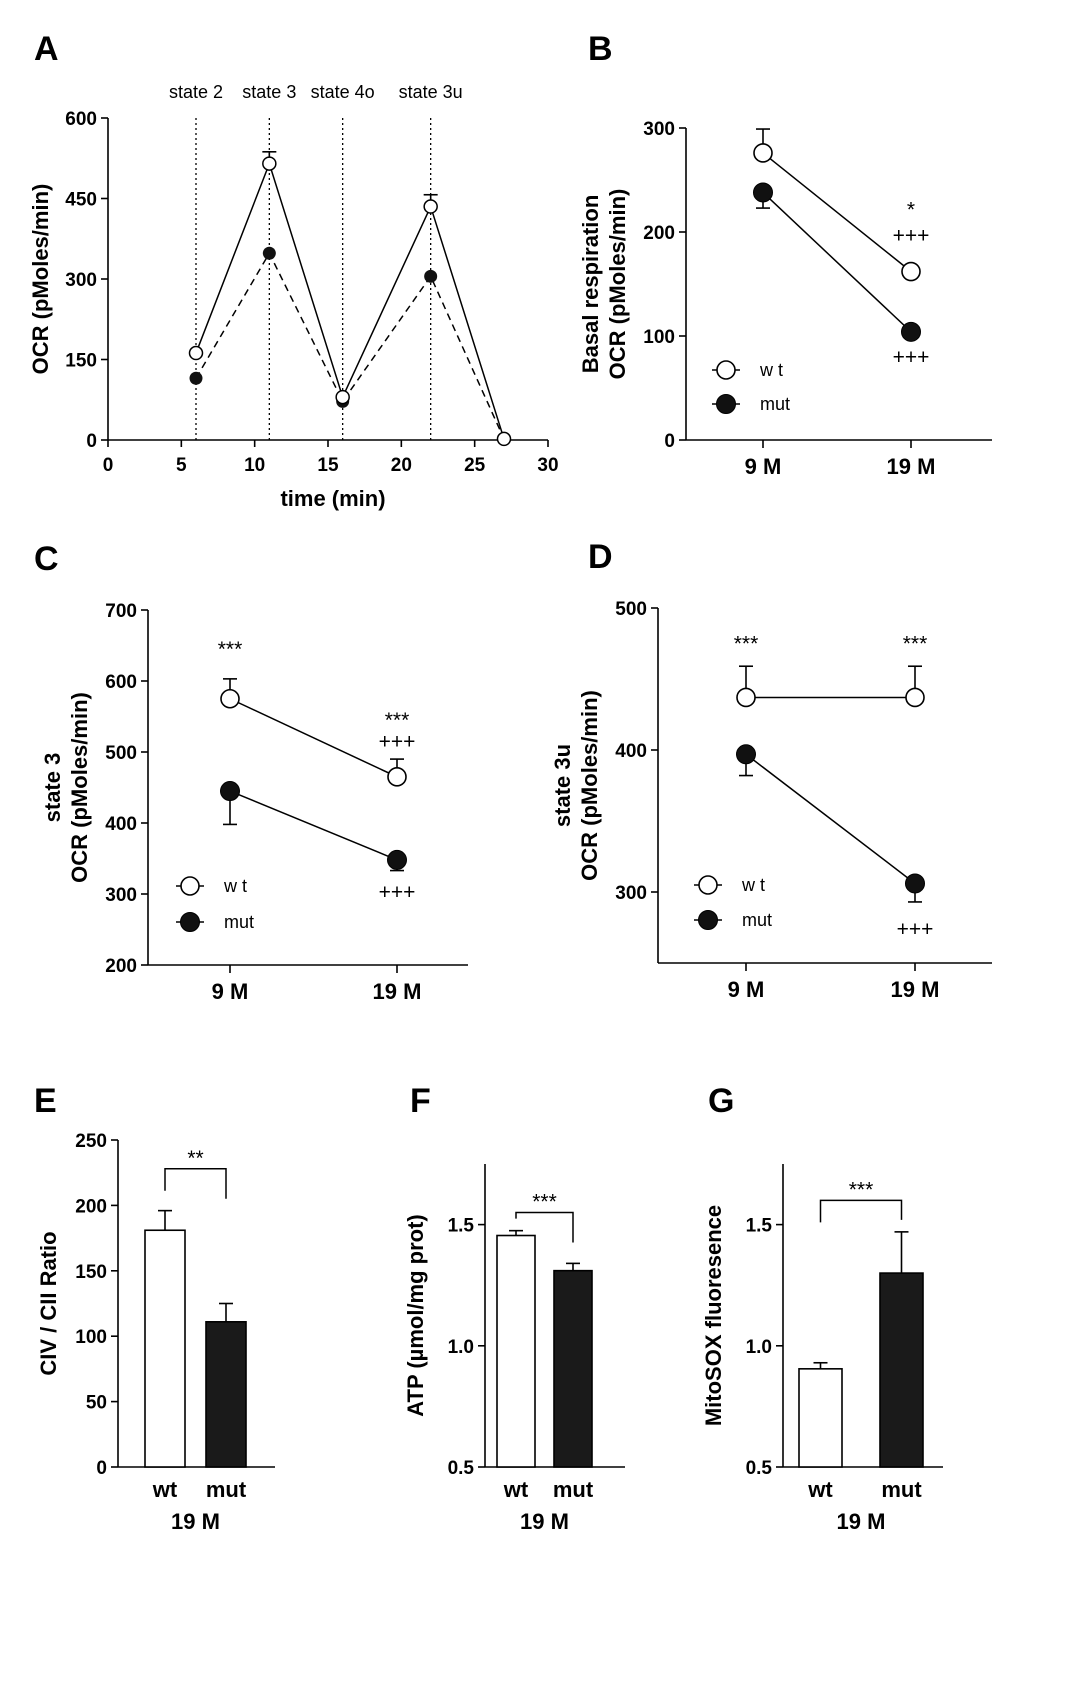  What do you see at coordinates (759, 1347) in the screenshot?
I see `y-tick-label: 1.0` at bounding box center [759, 1347].